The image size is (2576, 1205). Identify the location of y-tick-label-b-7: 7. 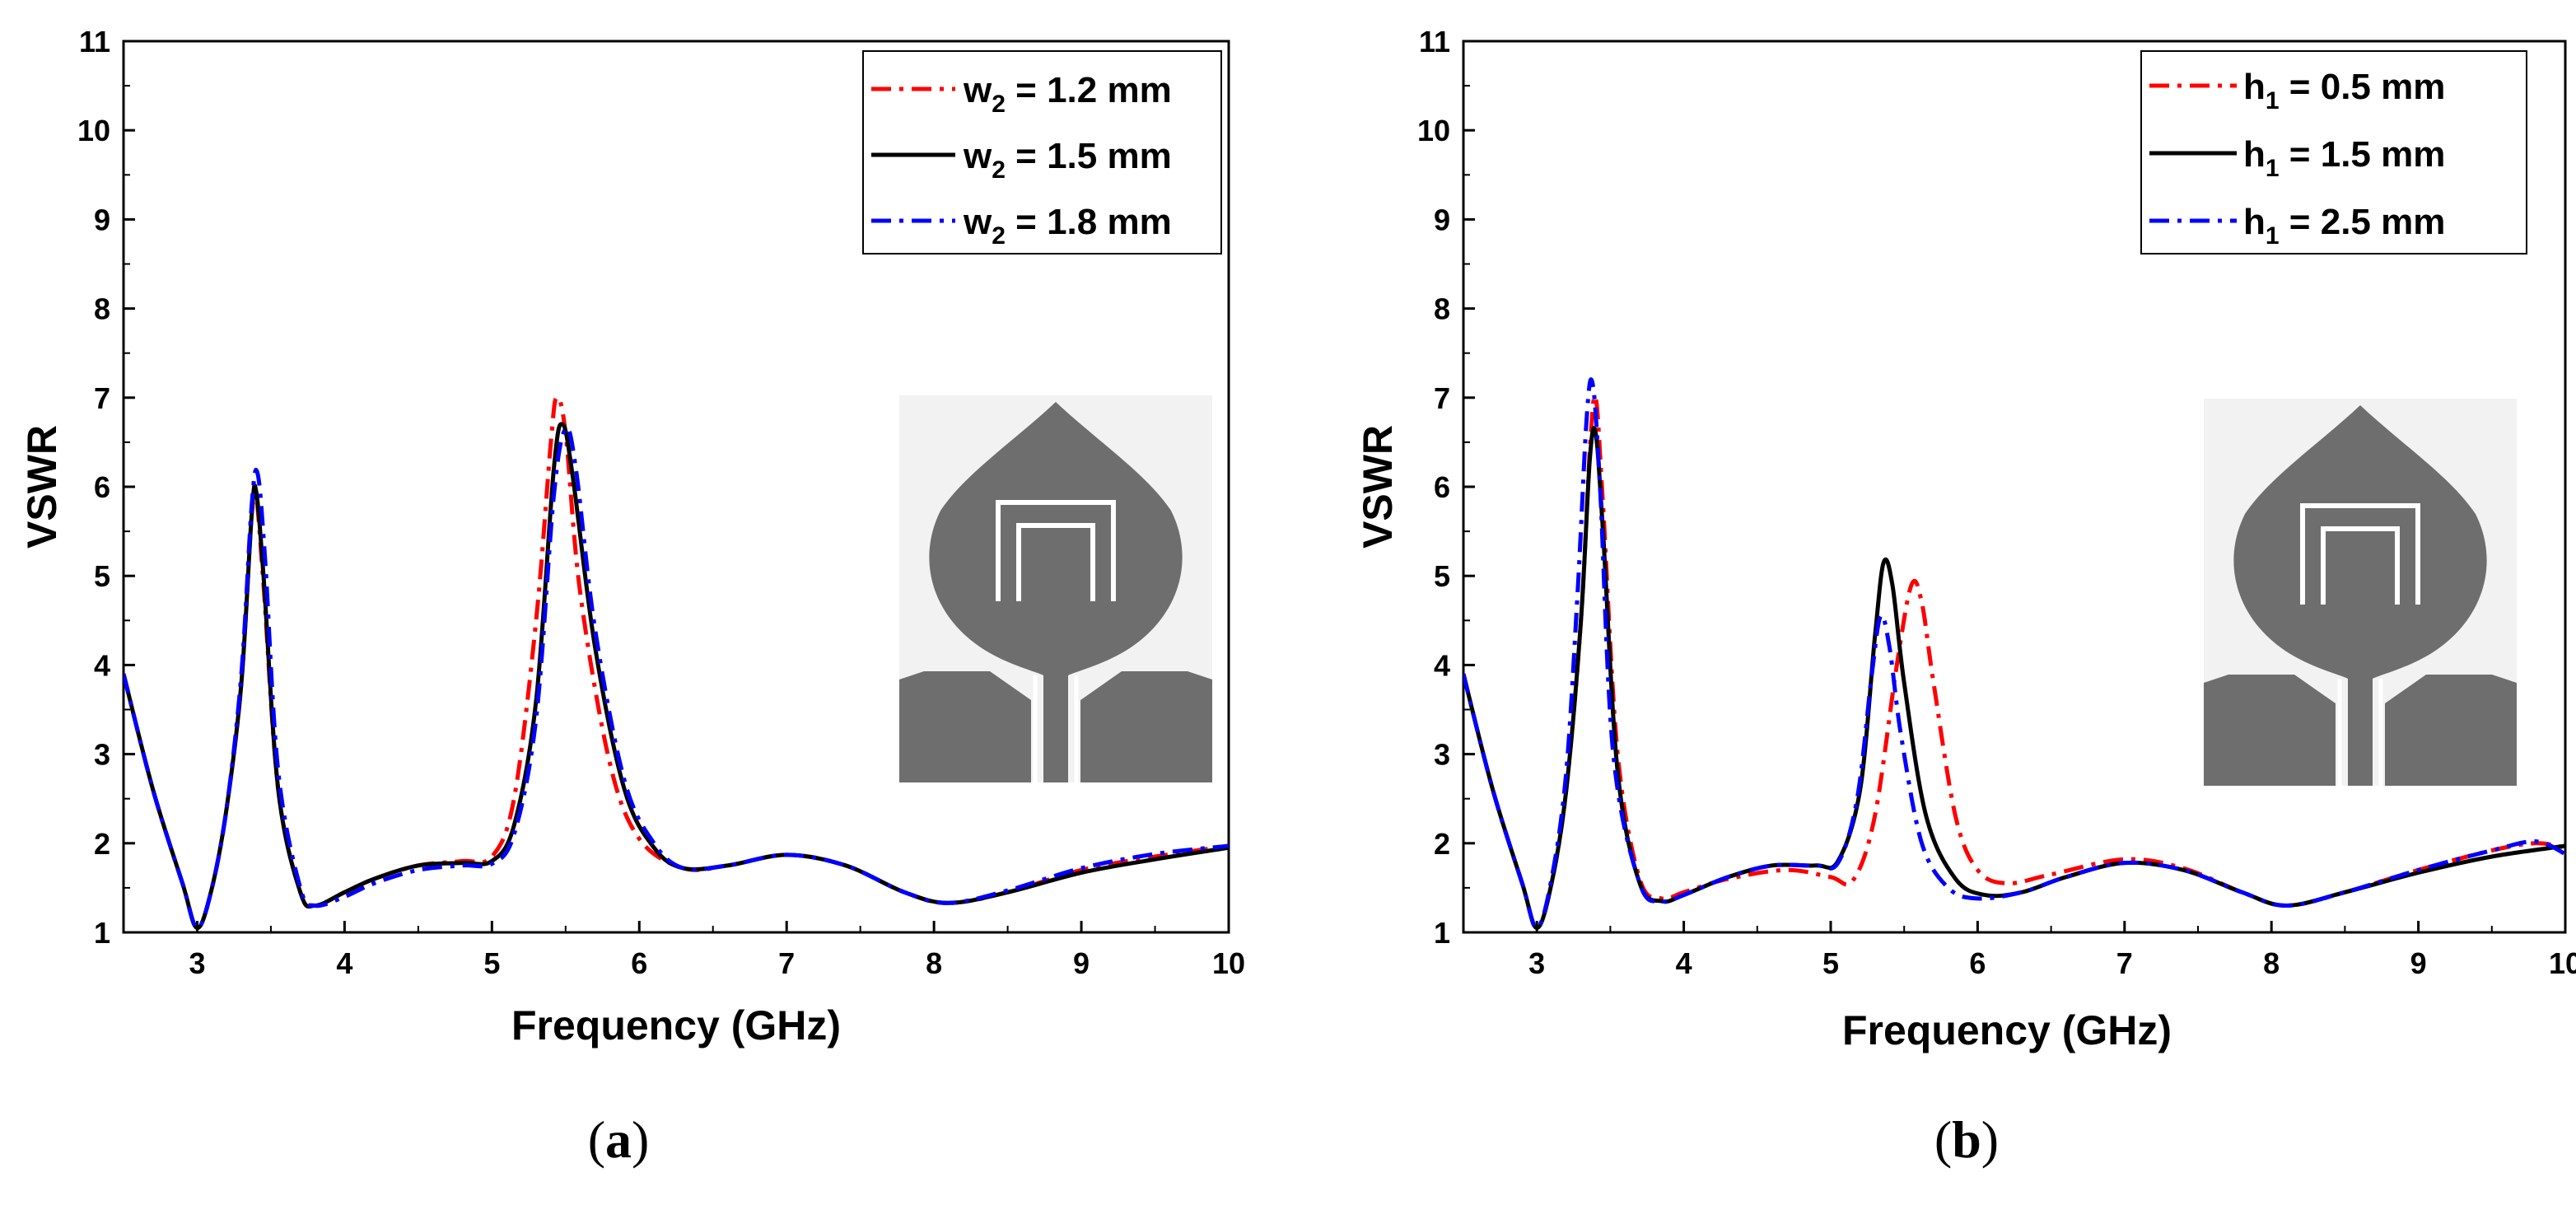
(1442, 398).